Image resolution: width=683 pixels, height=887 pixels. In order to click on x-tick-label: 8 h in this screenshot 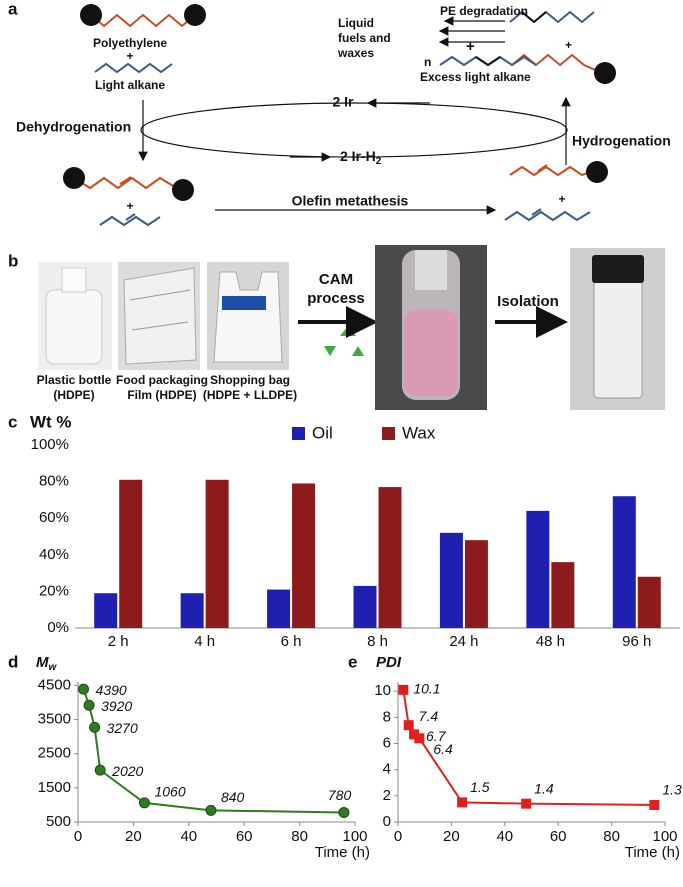, I will do `click(377, 641)`.